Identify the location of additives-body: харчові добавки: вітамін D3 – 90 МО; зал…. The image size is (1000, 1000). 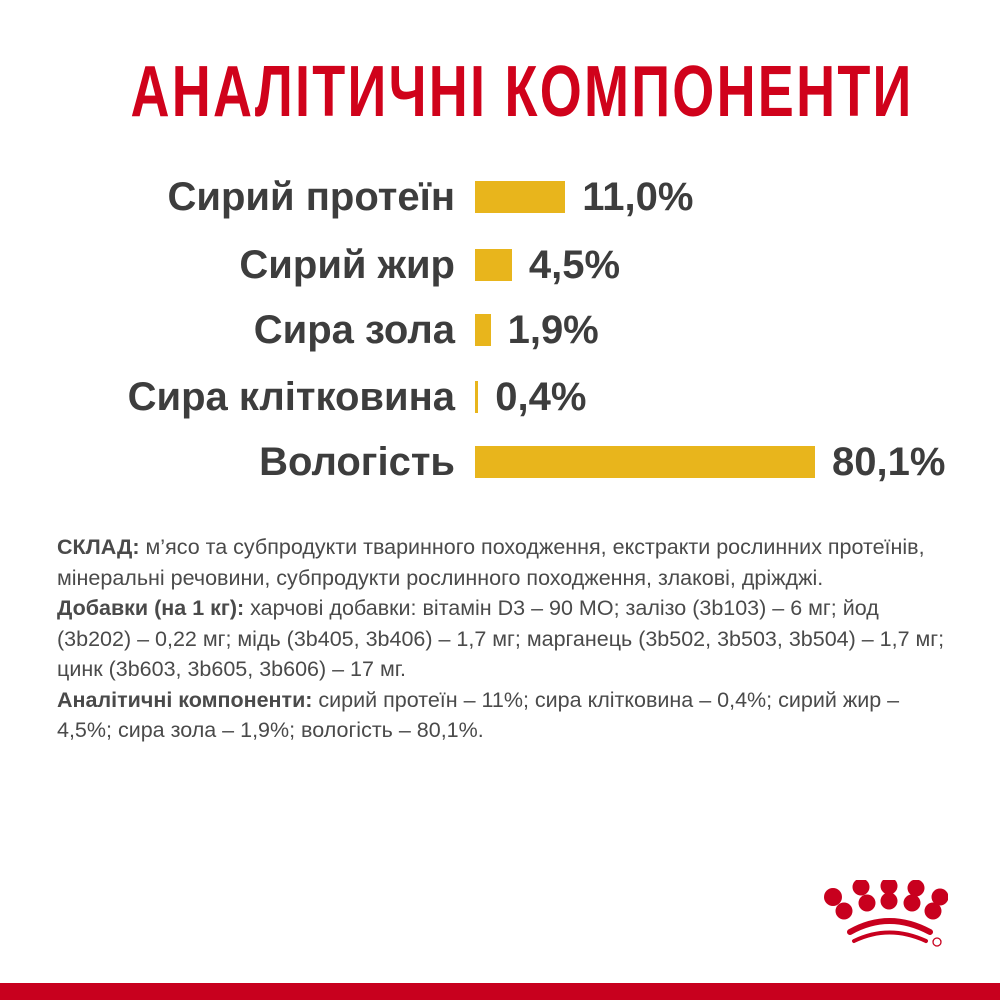
(501, 638).